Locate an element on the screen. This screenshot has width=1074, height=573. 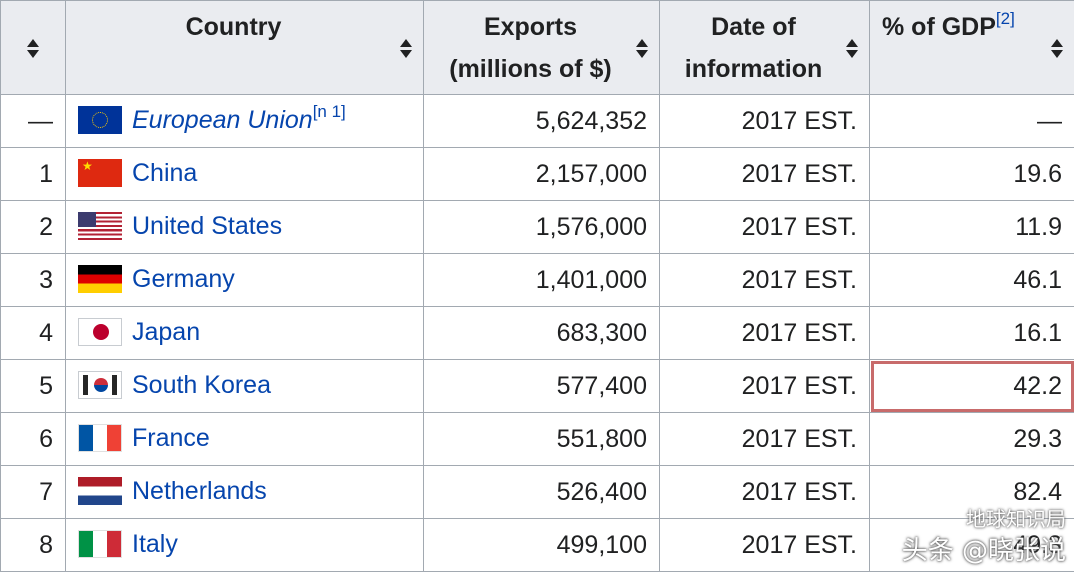
highlighted-gdp-cell: 42.2 is located at coordinates (971, 386).